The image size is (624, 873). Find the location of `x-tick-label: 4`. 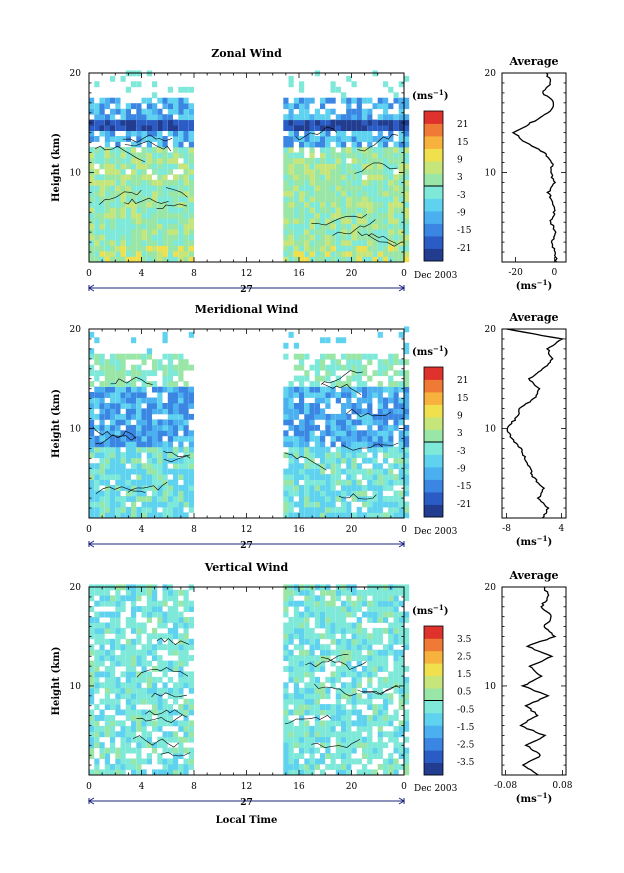

x-tick-label: 4 is located at coordinates (142, 274).